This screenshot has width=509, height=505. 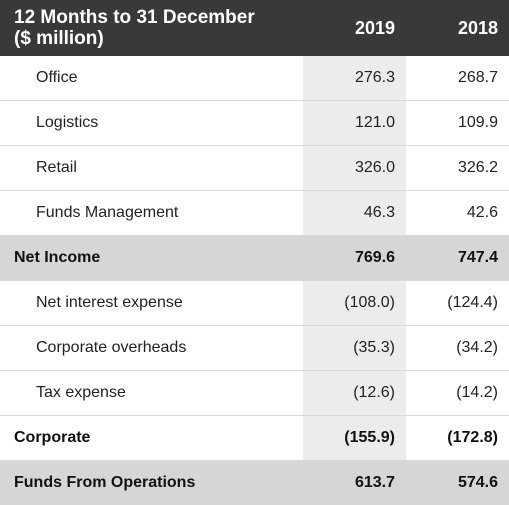 I want to click on table-row-corporate: Corporate (155.9) (172.8), so click(x=254, y=438).